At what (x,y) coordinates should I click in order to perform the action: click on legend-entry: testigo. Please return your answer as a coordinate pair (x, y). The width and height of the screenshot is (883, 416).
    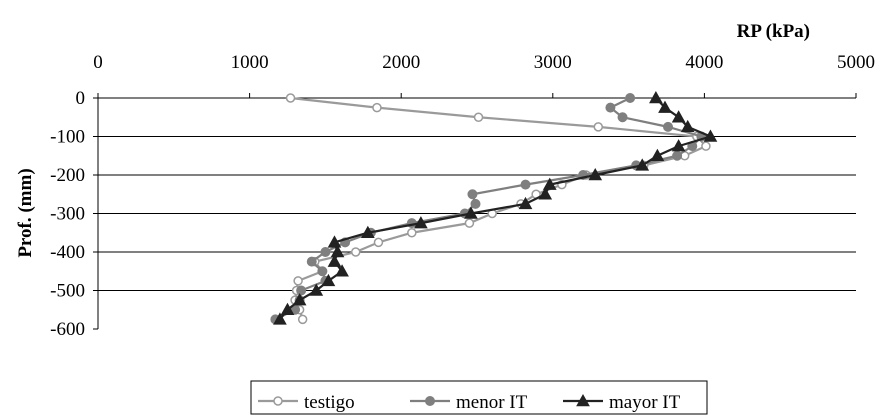
    Looking at the image, I should click on (306, 402).